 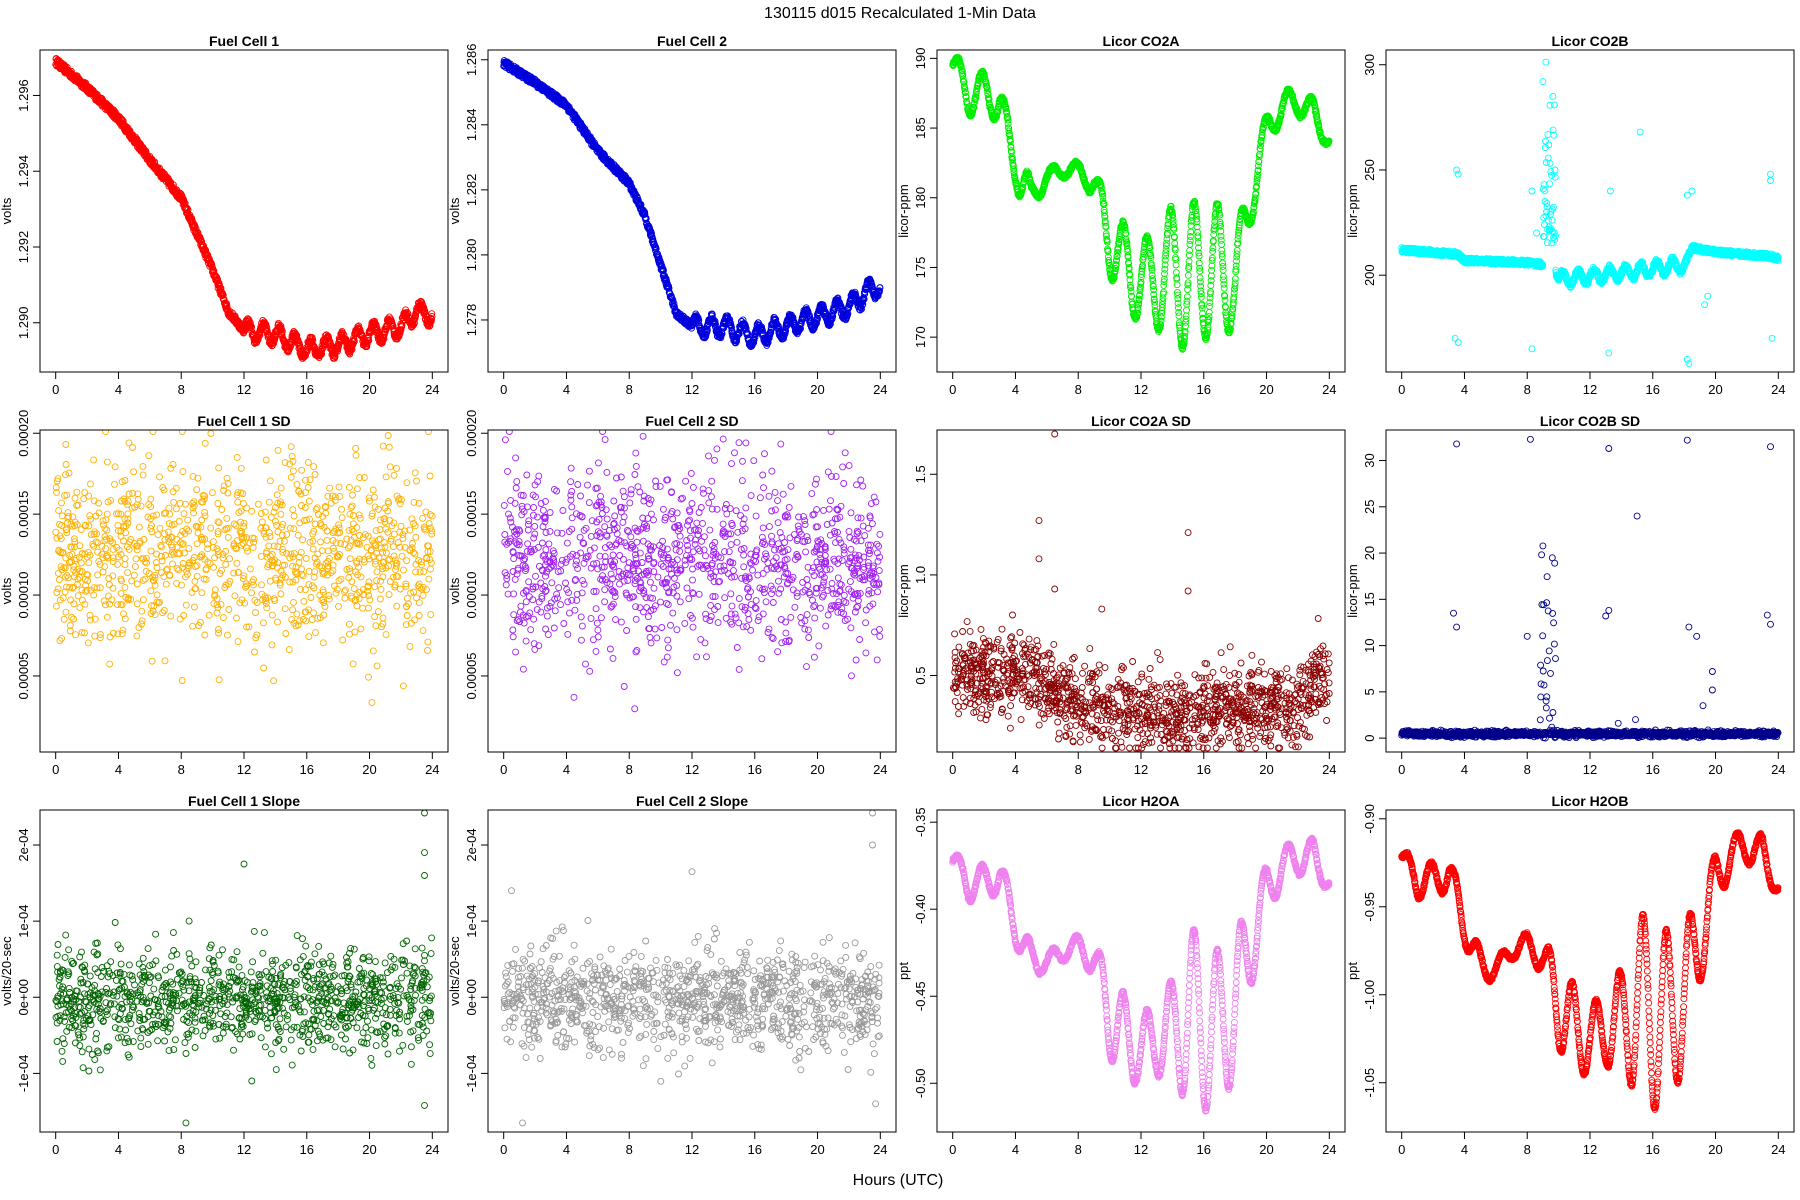 I want to click on y-tick-label: 1.282, so click(x=471, y=190).